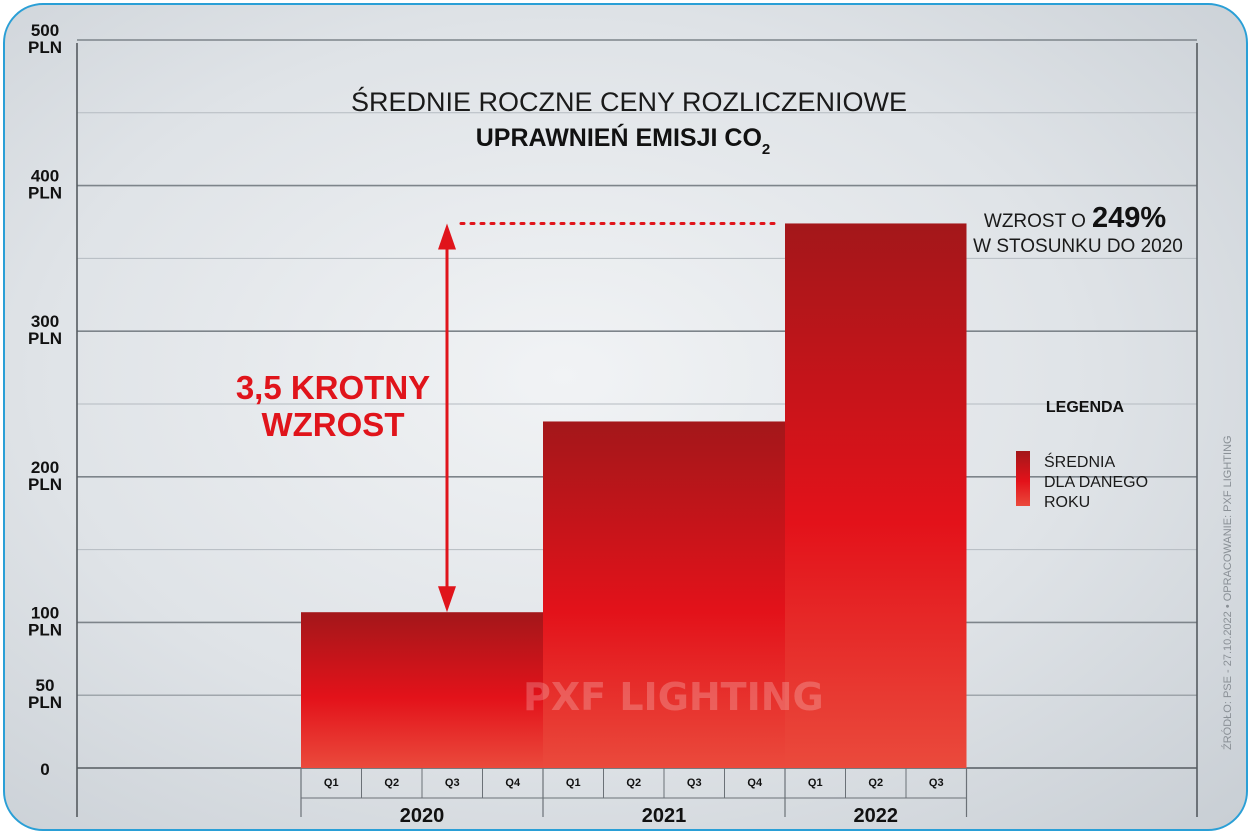 The image size is (1251, 834). Describe the element at coordinates (45, 47) in the screenshot. I see `y-tick-unit-500: PLN` at that location.